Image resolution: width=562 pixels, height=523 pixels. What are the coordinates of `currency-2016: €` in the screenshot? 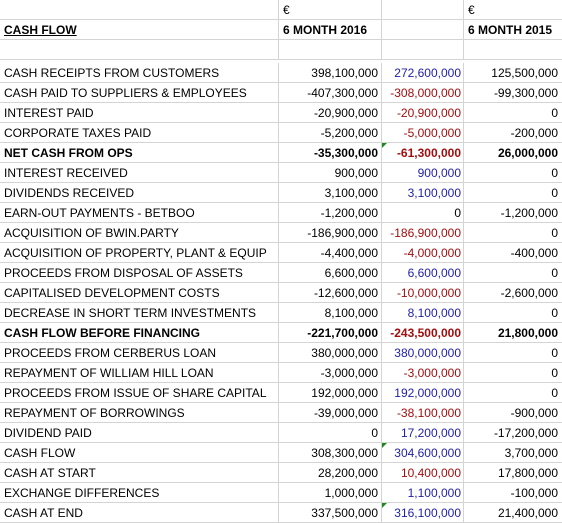 It's located at (330, 10).